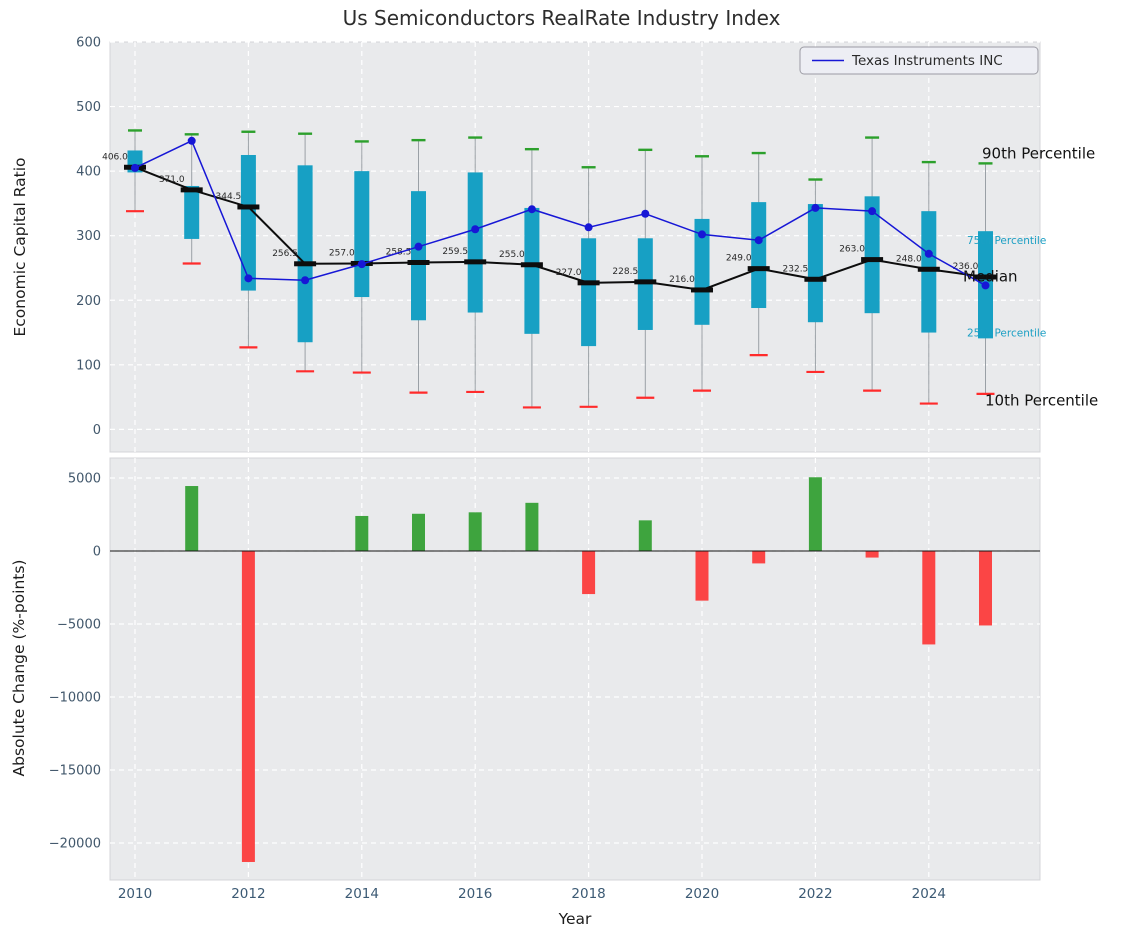 The image size is (1123, 942). What do you see at coordinates (75, 844) in the screenshot?
I see `y-tick-label: −20000` at bounding box center [75, 844].